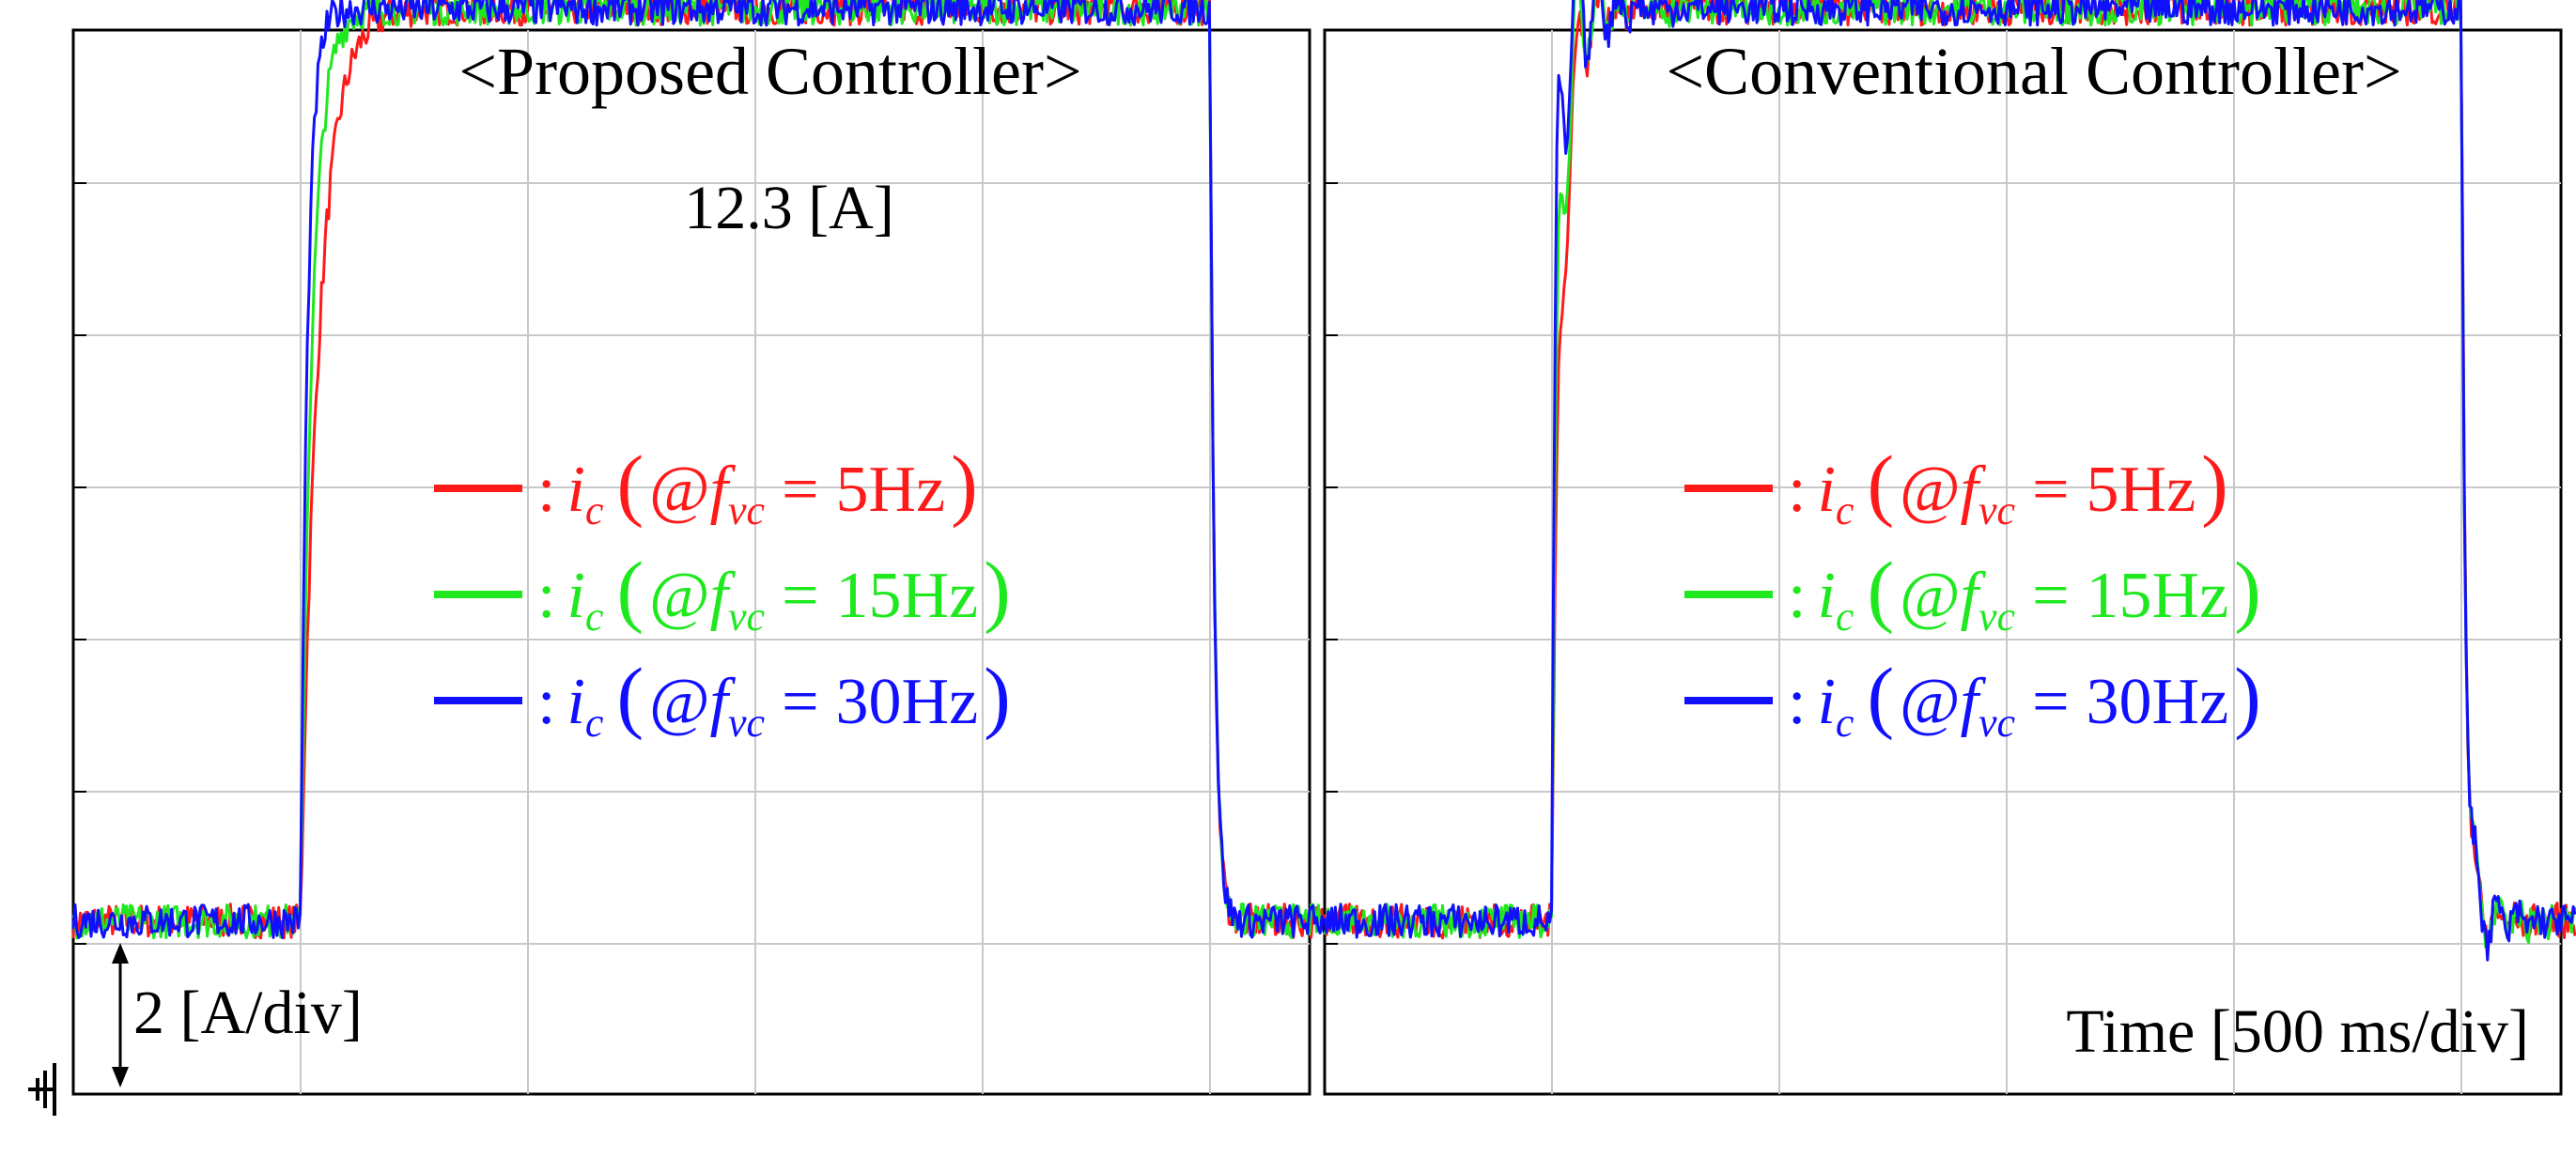 Image resolution: width=2576 pixels, height=1157 pixels. What do you see at coordinates (2297, 1031) in the screenshot?
I see `time-label: Time [500 ms/div]` at bounding box center [2297, 1031].